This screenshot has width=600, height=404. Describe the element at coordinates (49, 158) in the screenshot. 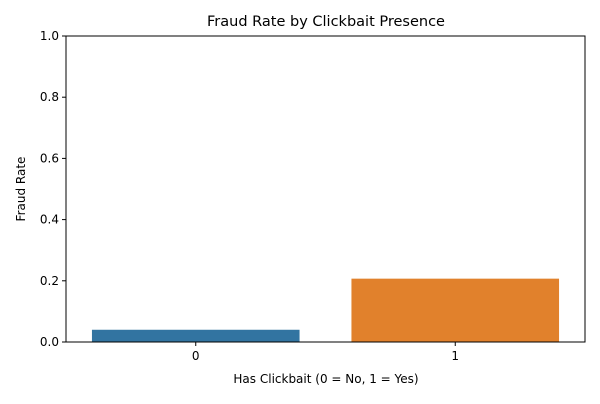

I see `y-tick-label: 0.6` at that location.